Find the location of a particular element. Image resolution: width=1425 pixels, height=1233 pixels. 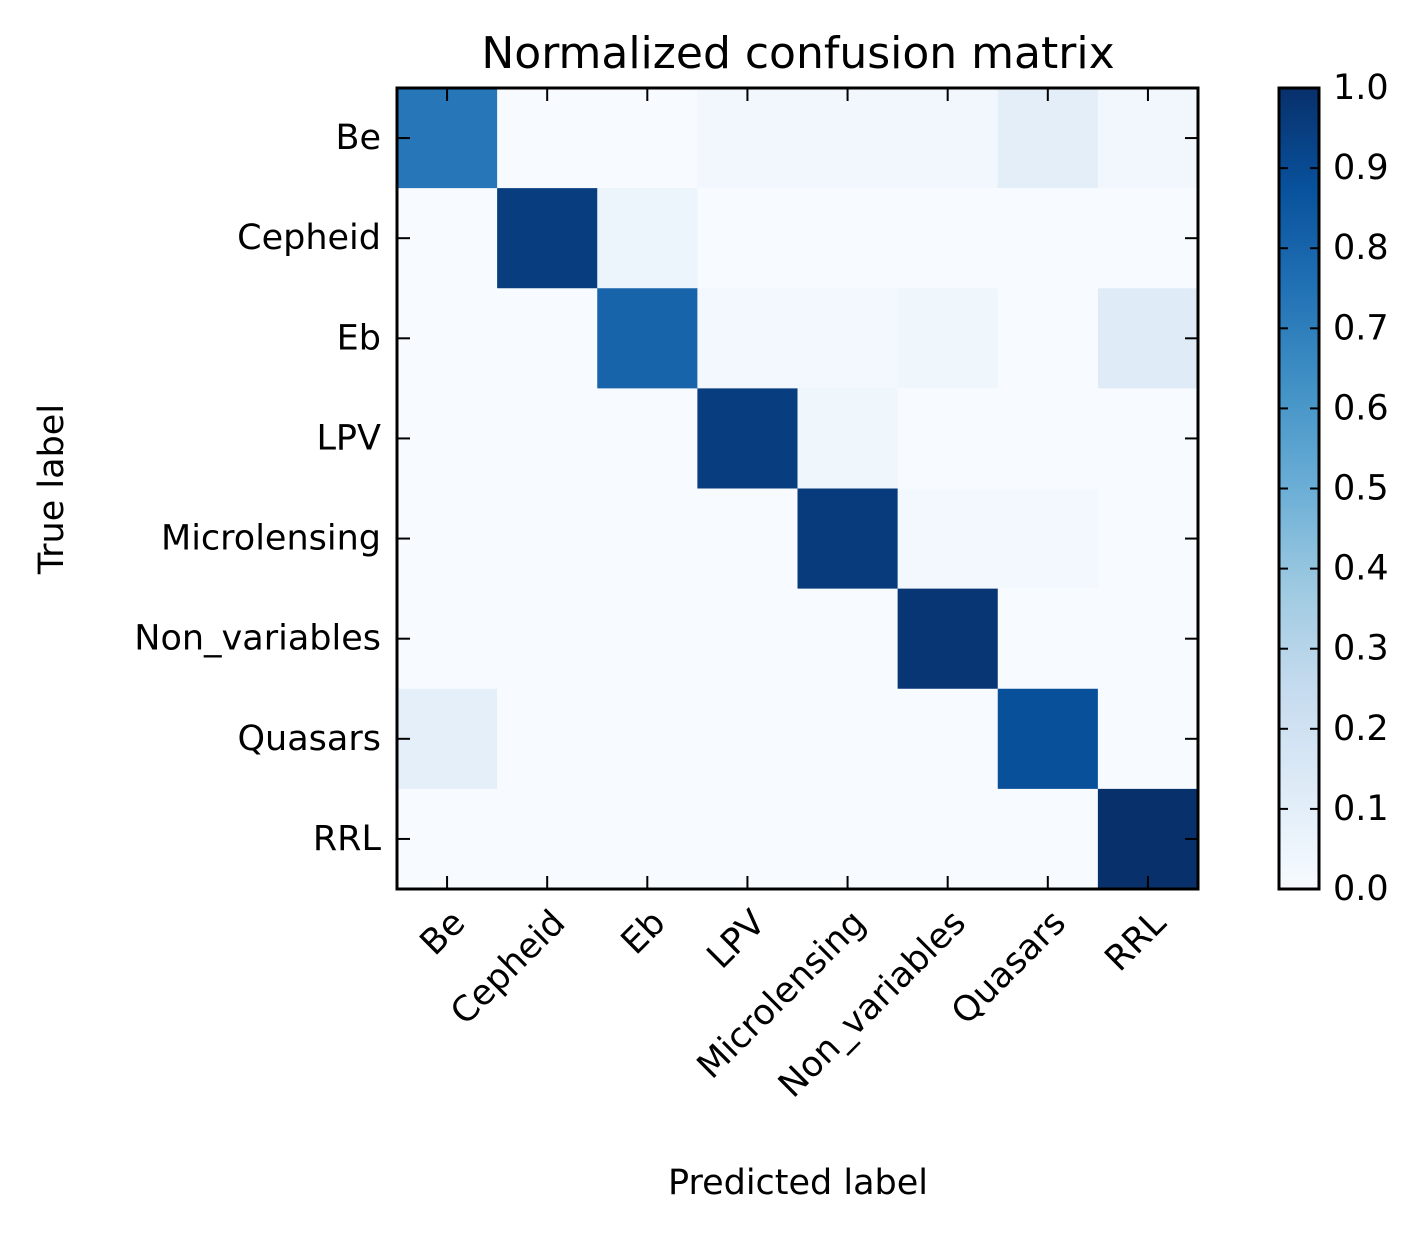

cell-rrl-non-variables is located at coordinates (948, 839).